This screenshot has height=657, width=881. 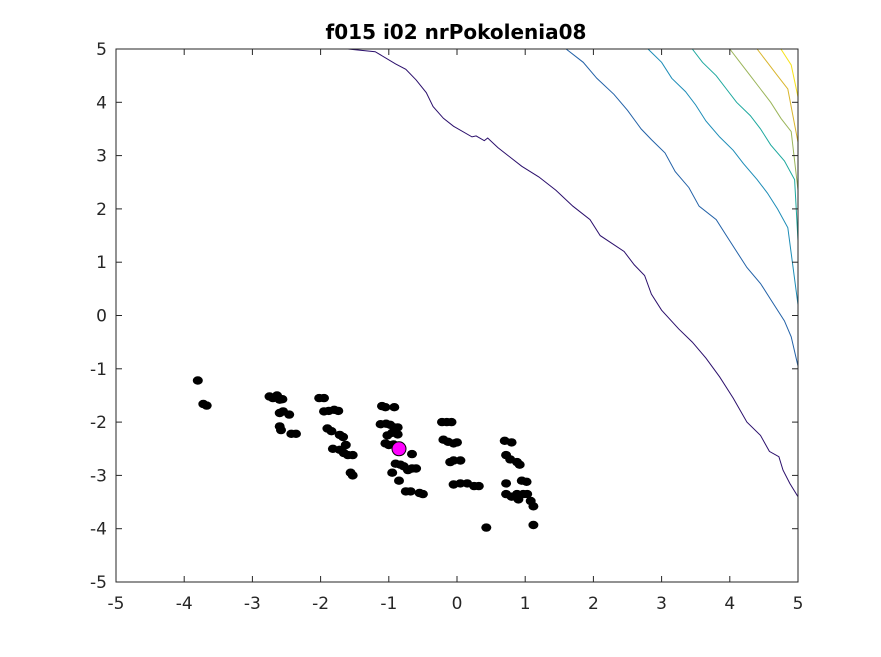 What do you see at coordinates (525, 604) in the screenshot?
I see `x-tick-label: 1` at bounding box center [525, 604].